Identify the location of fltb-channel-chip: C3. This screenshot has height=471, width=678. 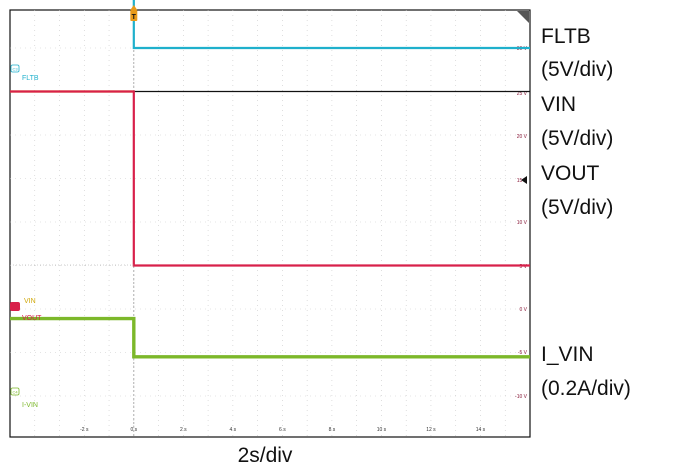
(15, 68).